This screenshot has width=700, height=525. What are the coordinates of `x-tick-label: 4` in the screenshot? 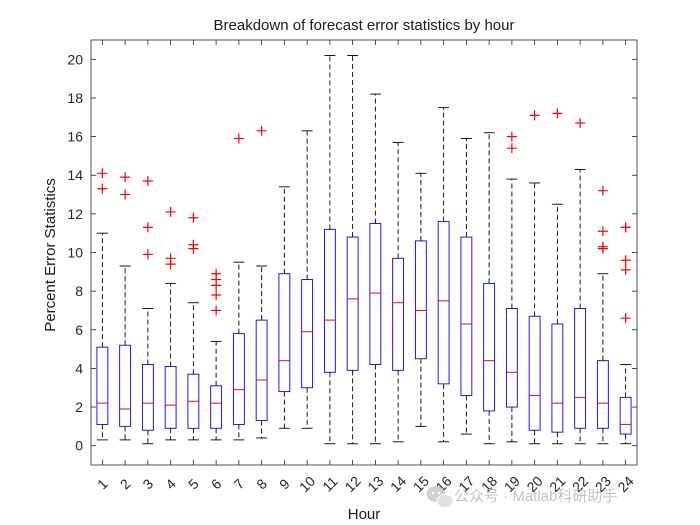 It's located at (170, 483).